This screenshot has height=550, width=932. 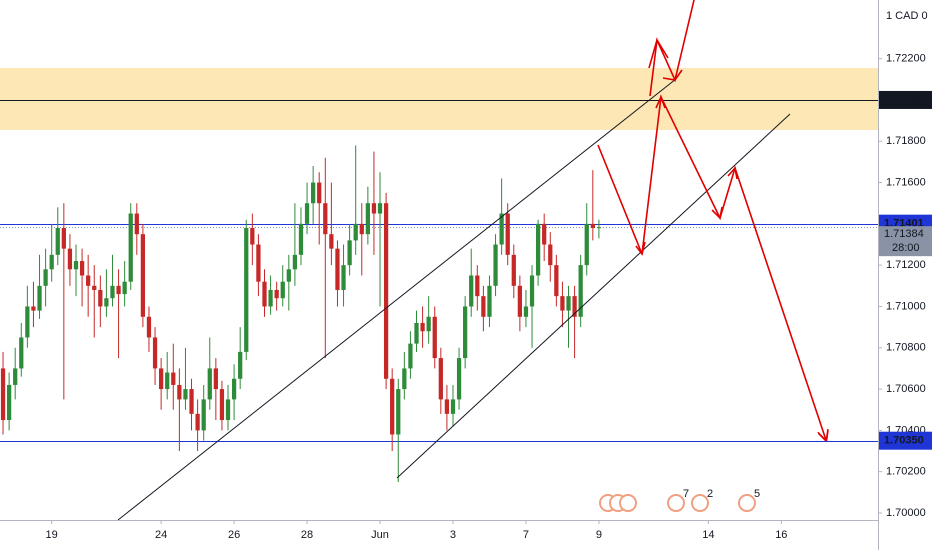 I want to click on y-tick-label: 1.71200, so click(x=906, y=265).